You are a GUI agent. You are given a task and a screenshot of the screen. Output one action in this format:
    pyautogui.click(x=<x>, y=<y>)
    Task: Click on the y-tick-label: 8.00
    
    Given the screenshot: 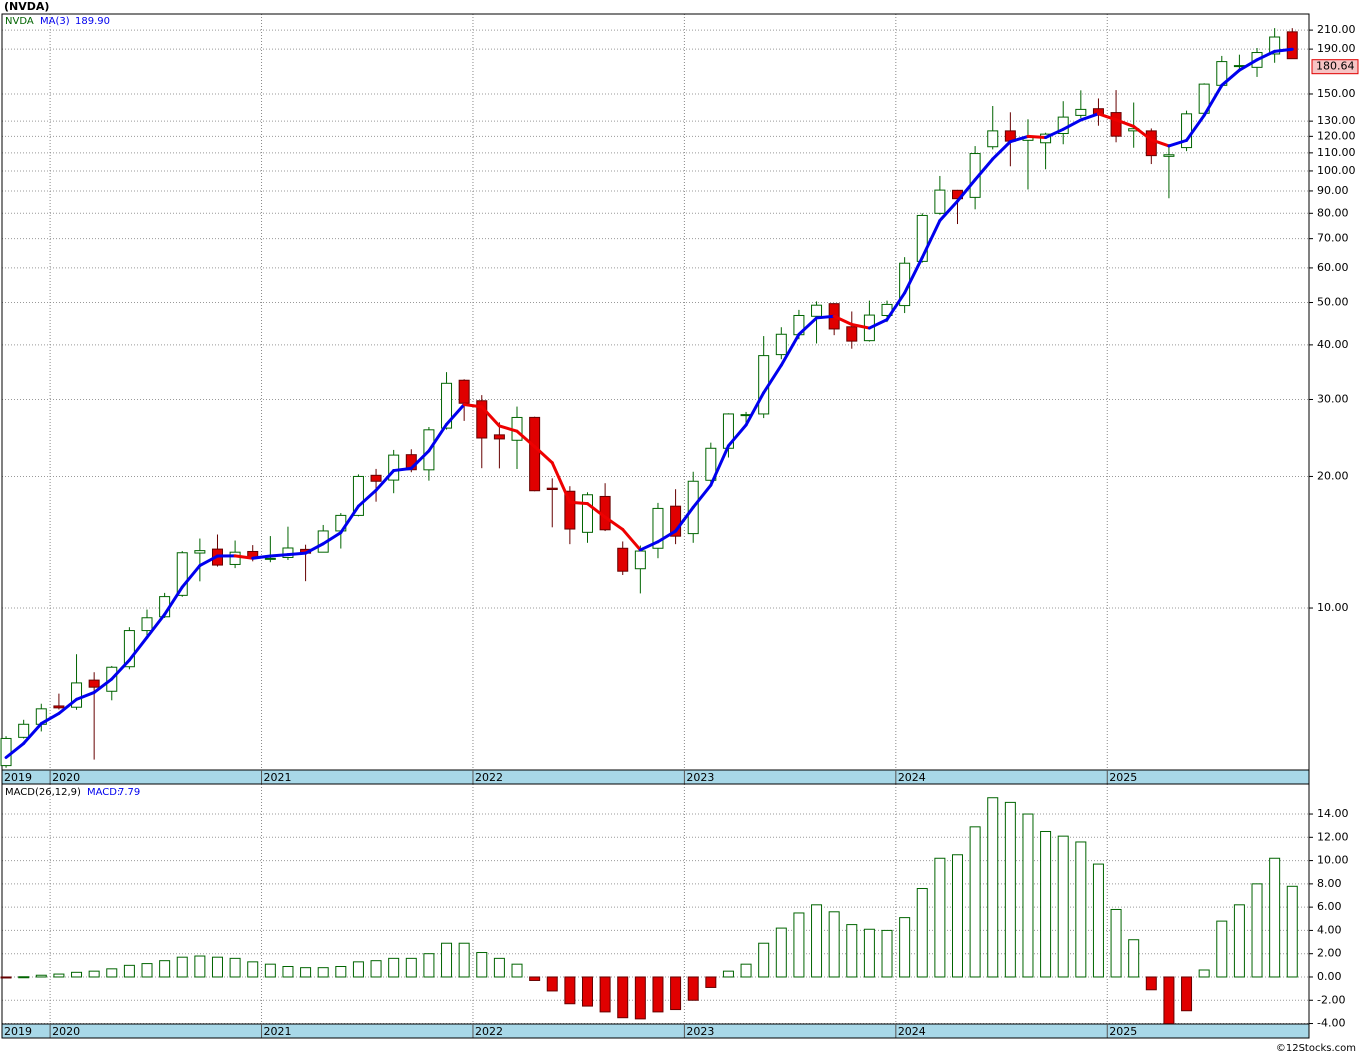 What is the action you would take?
    pyautogui.click(x=1329, y=883)
    